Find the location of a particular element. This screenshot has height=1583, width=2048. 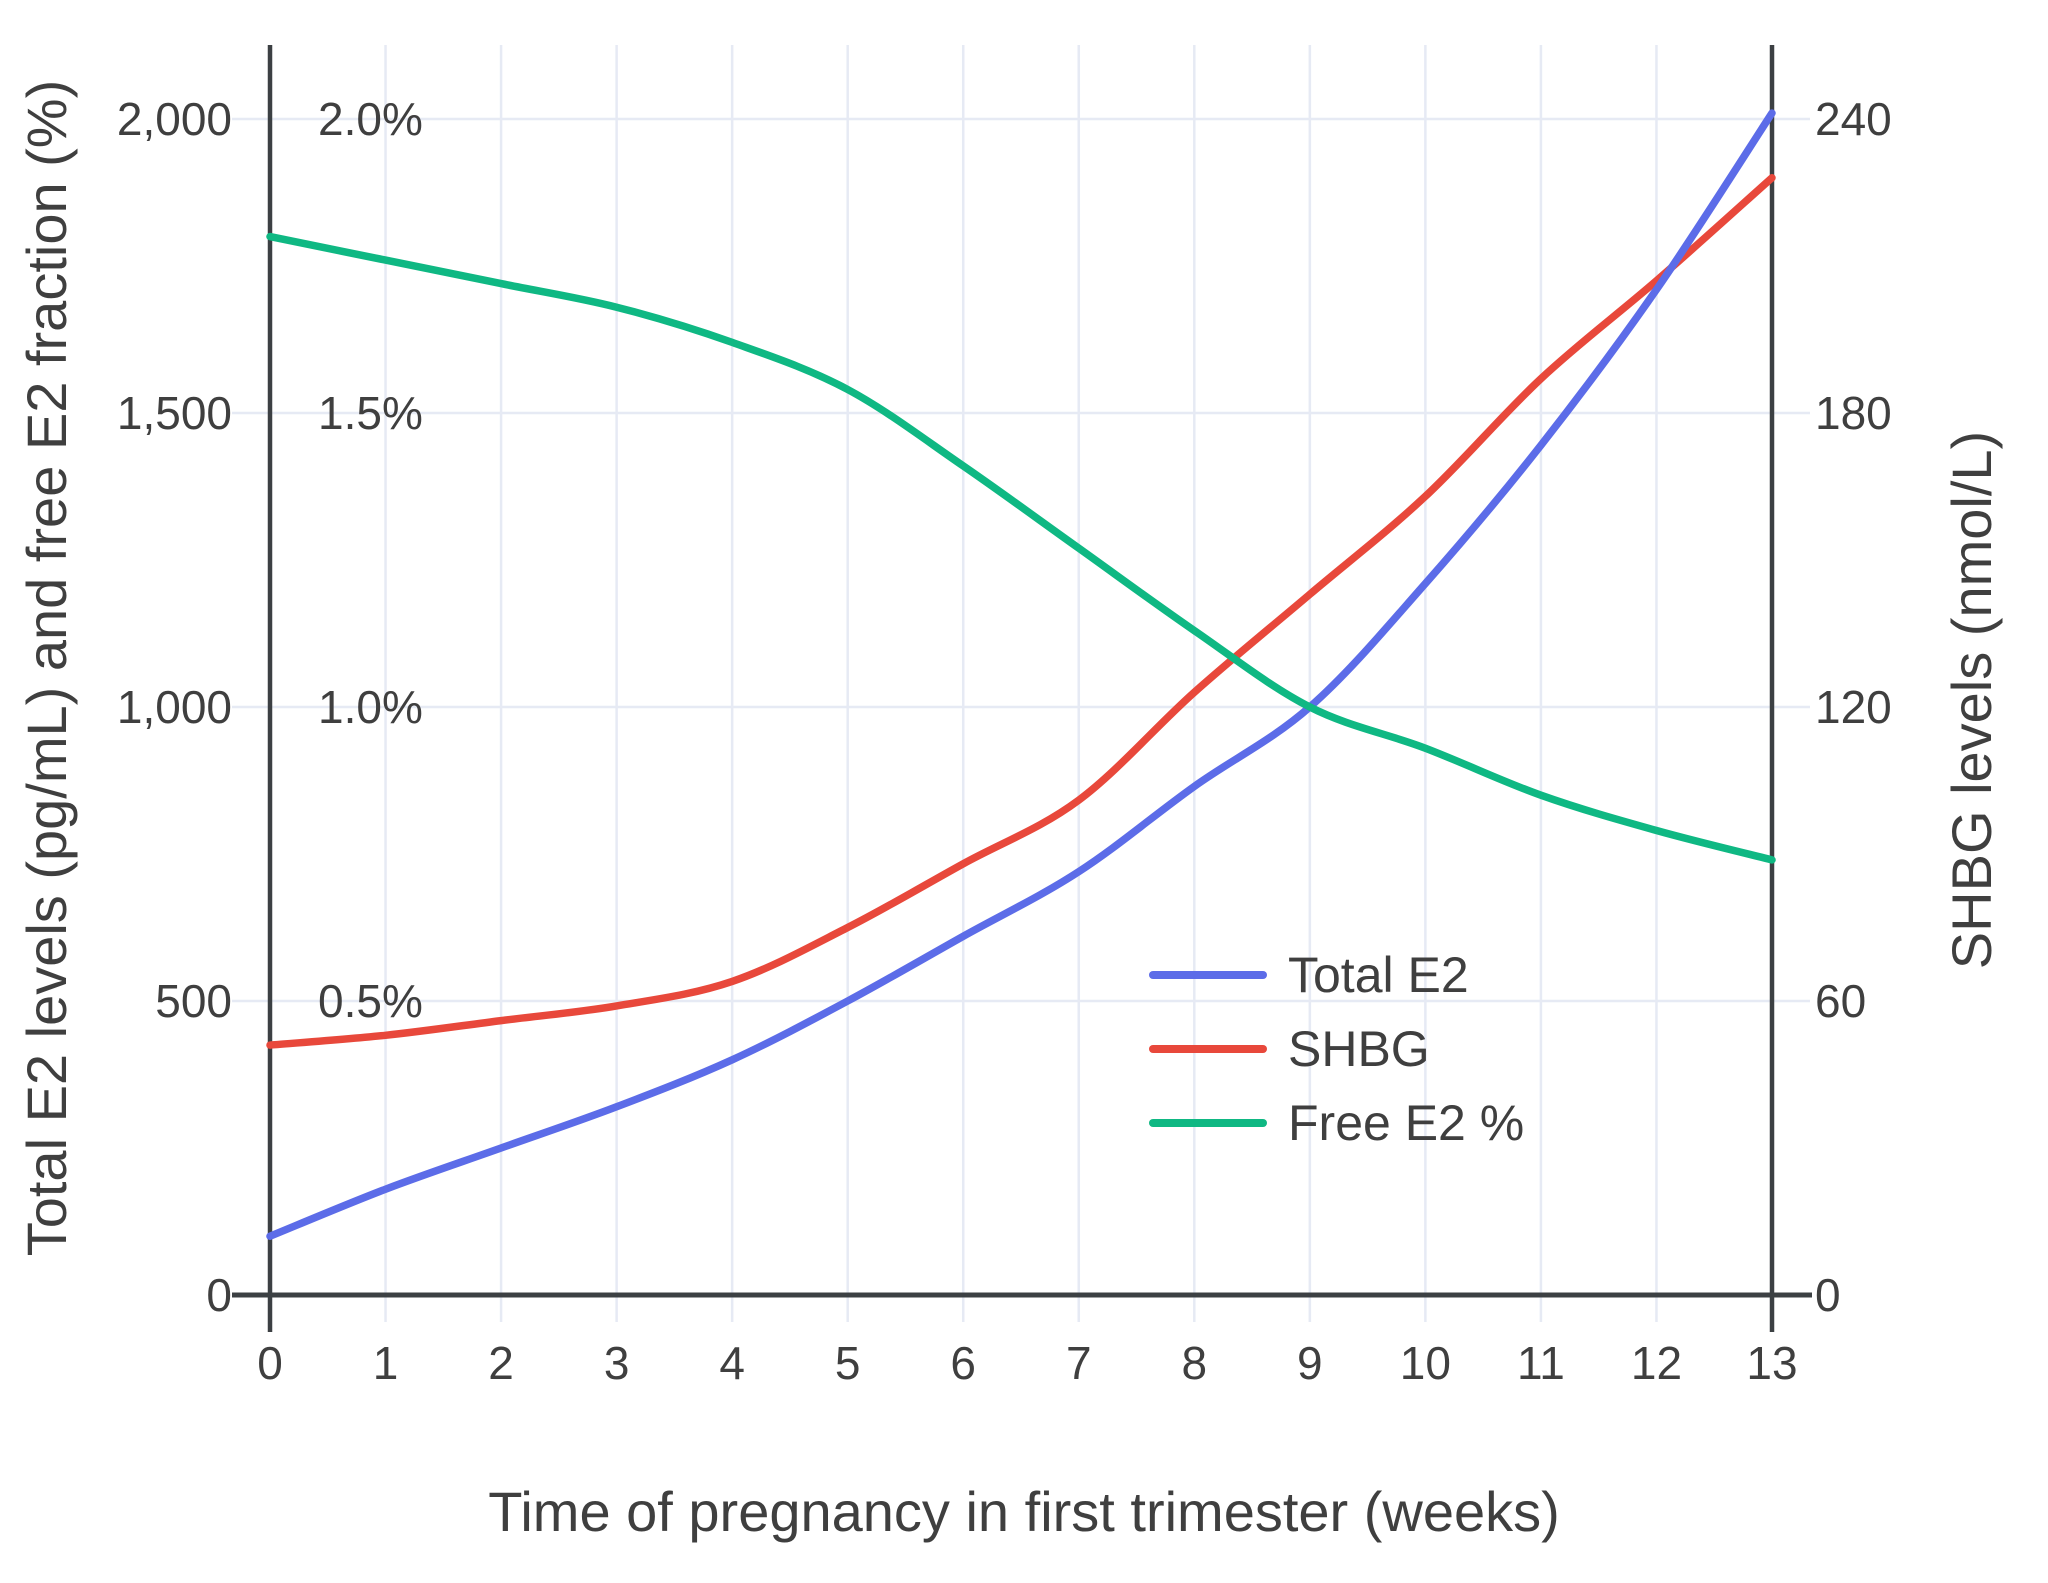

x-axis-tick-label: 12 is located at coordinates (1656, 1363).